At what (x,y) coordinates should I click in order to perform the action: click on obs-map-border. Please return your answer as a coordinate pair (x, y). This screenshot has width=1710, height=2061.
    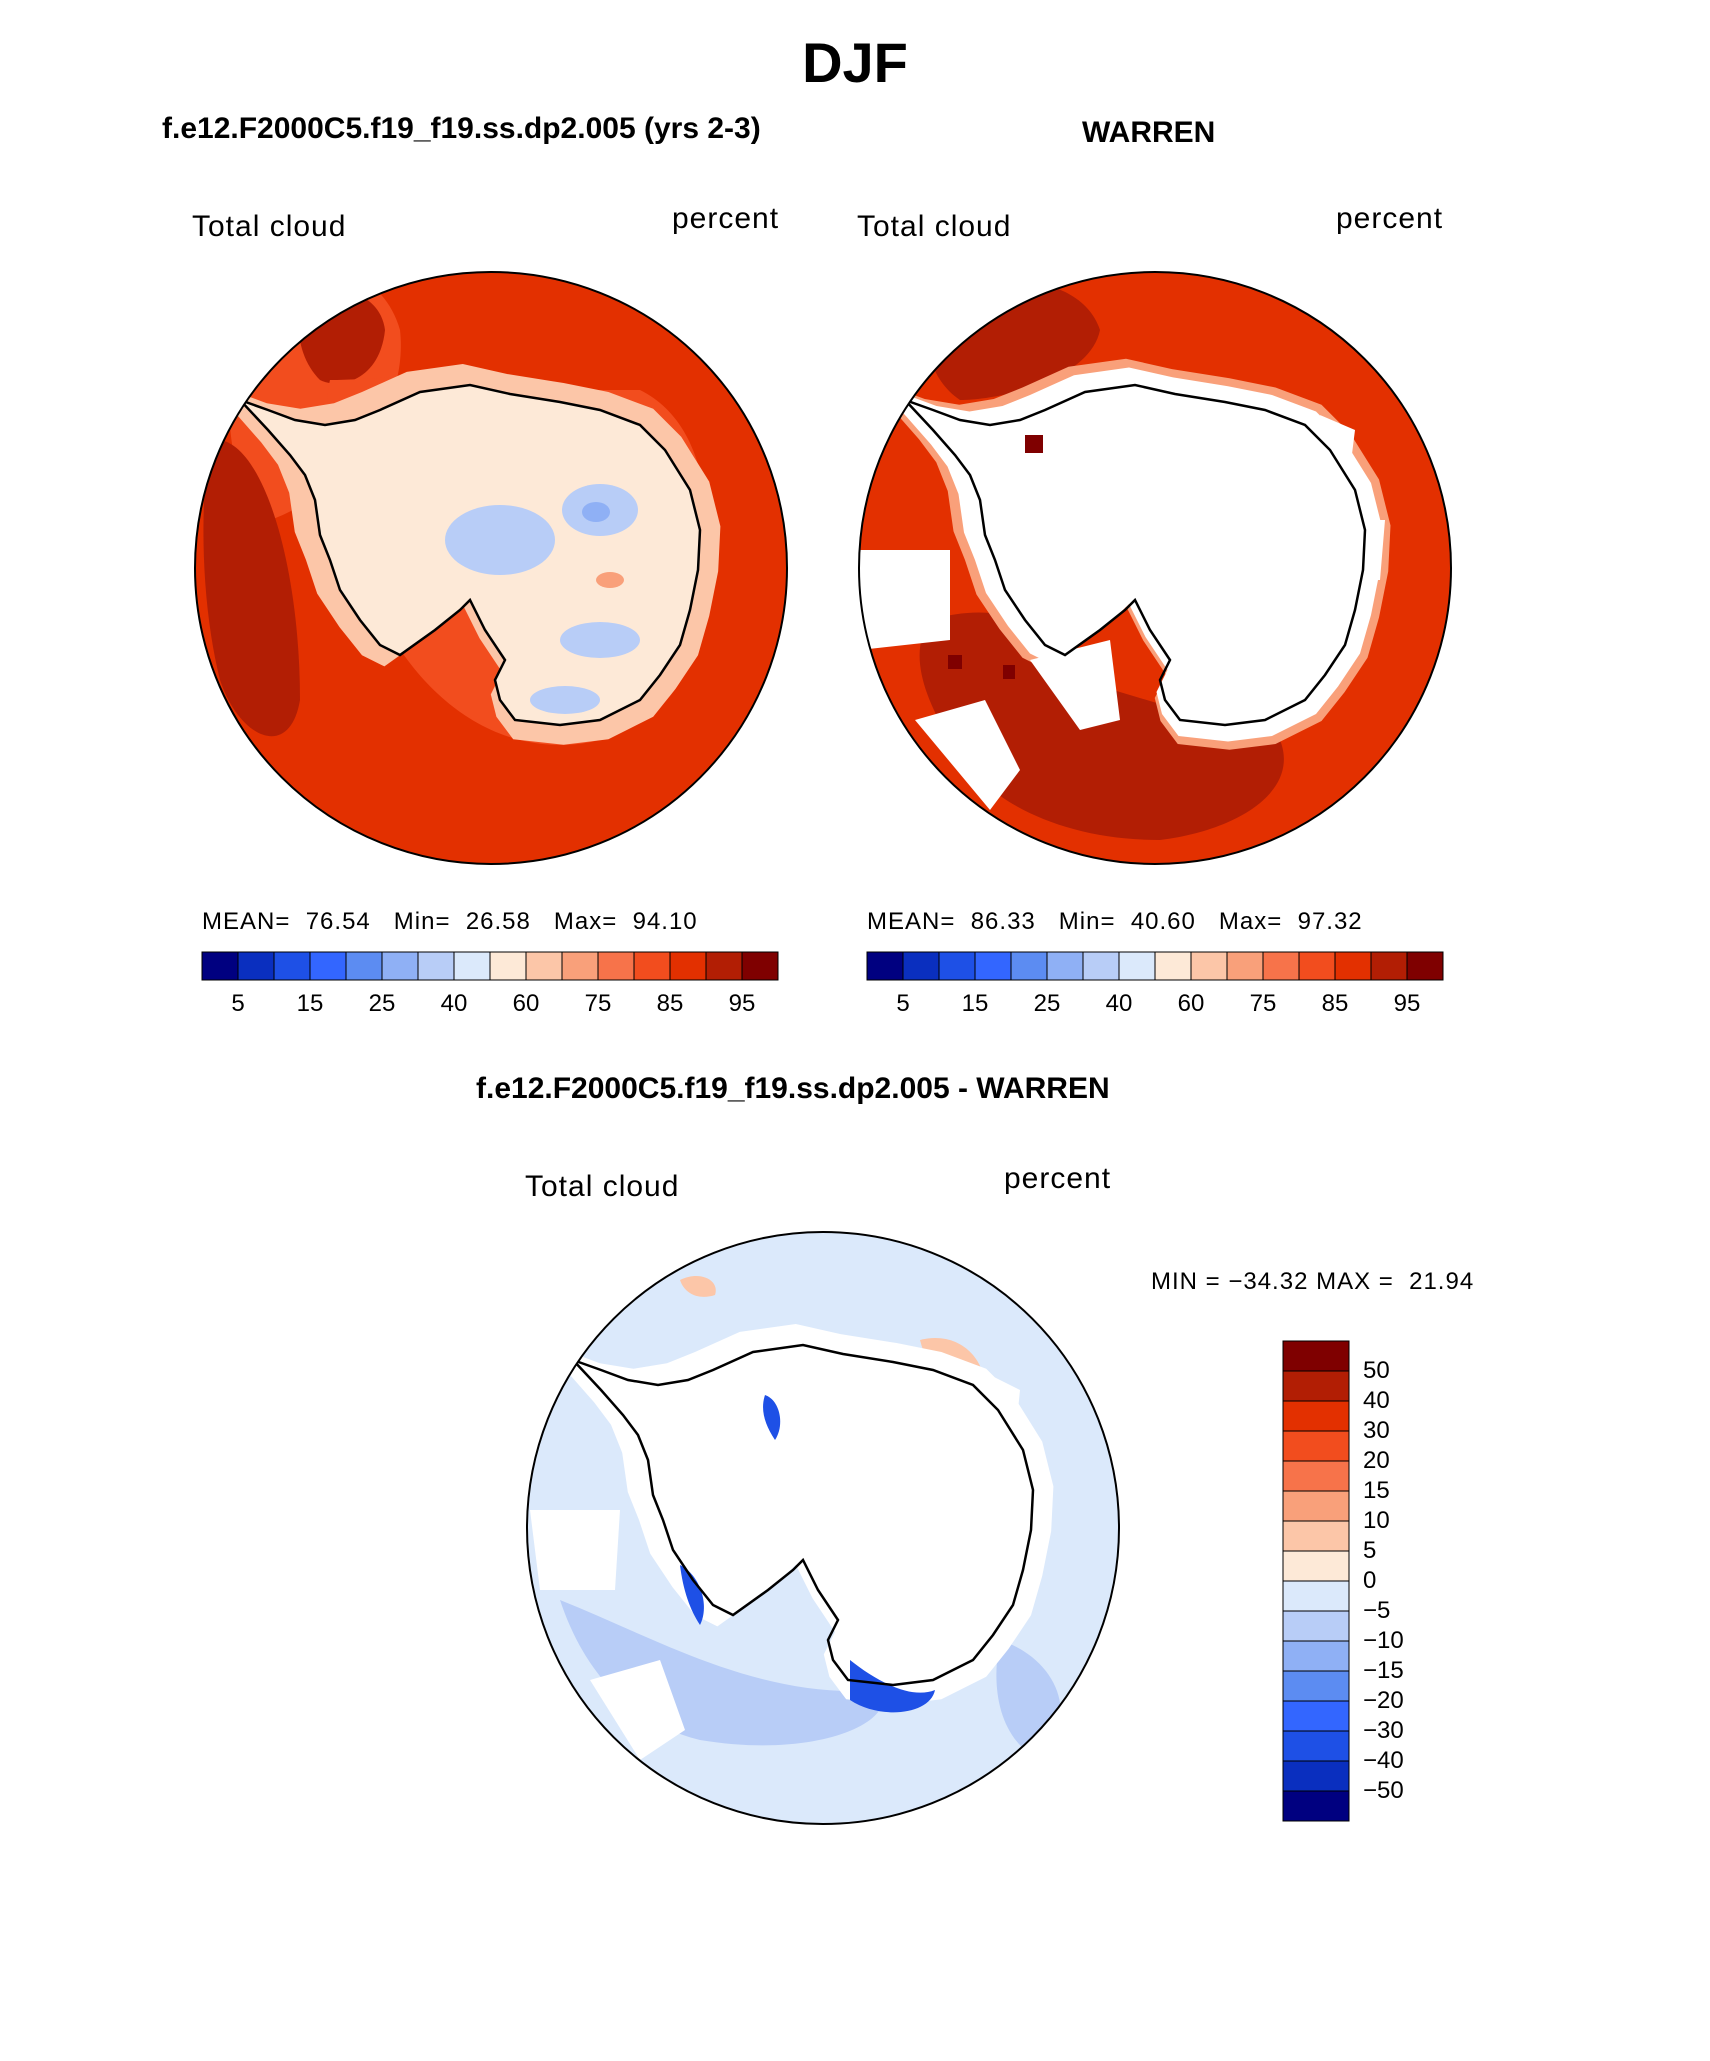
    Looking at the image, I should click on (1155, 568).